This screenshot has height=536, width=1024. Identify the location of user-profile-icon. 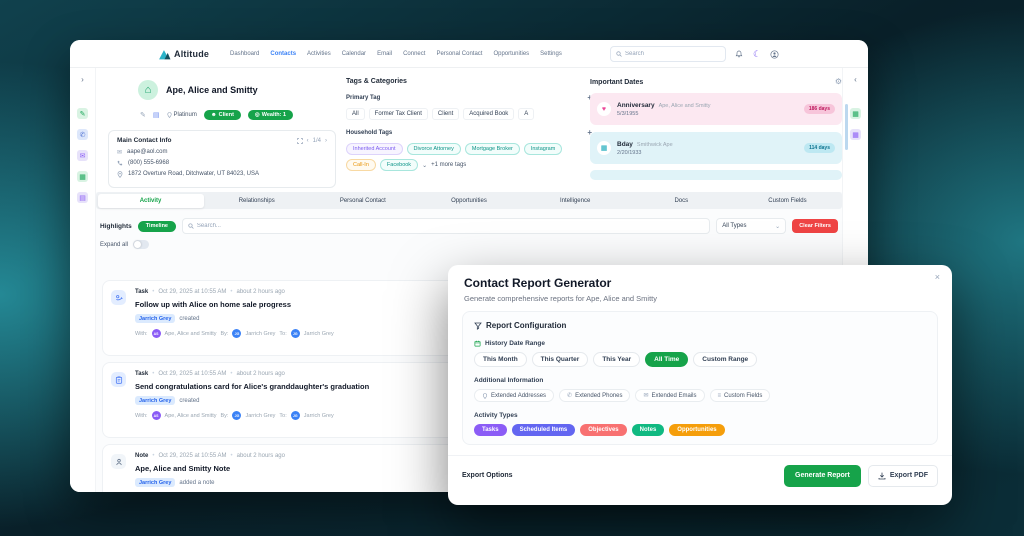
(774, 54).